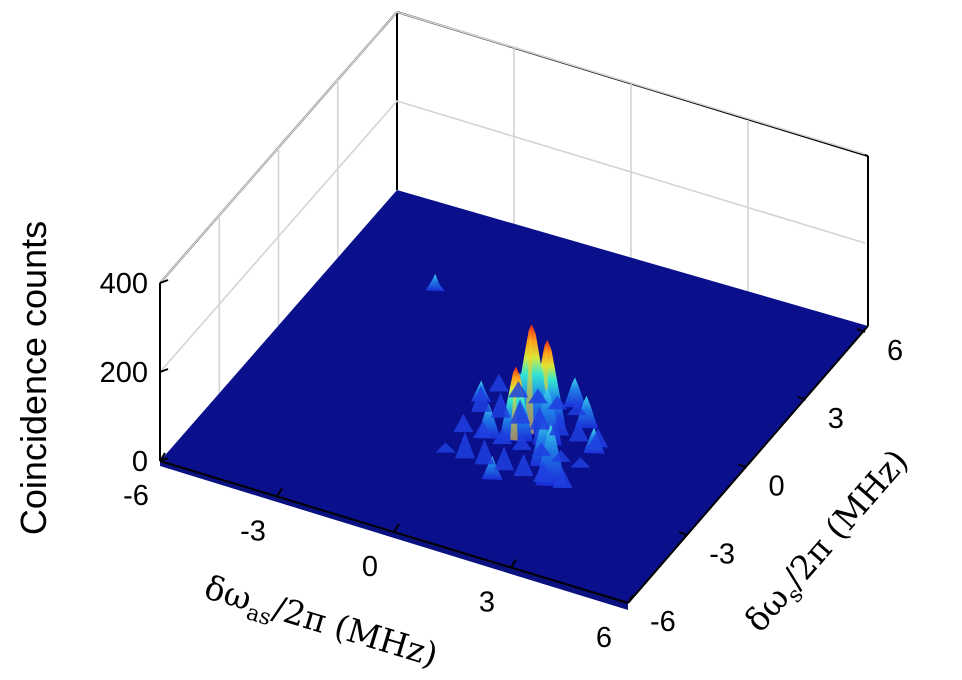  I want to click on surface-spike-highlight, so click(529, 381).